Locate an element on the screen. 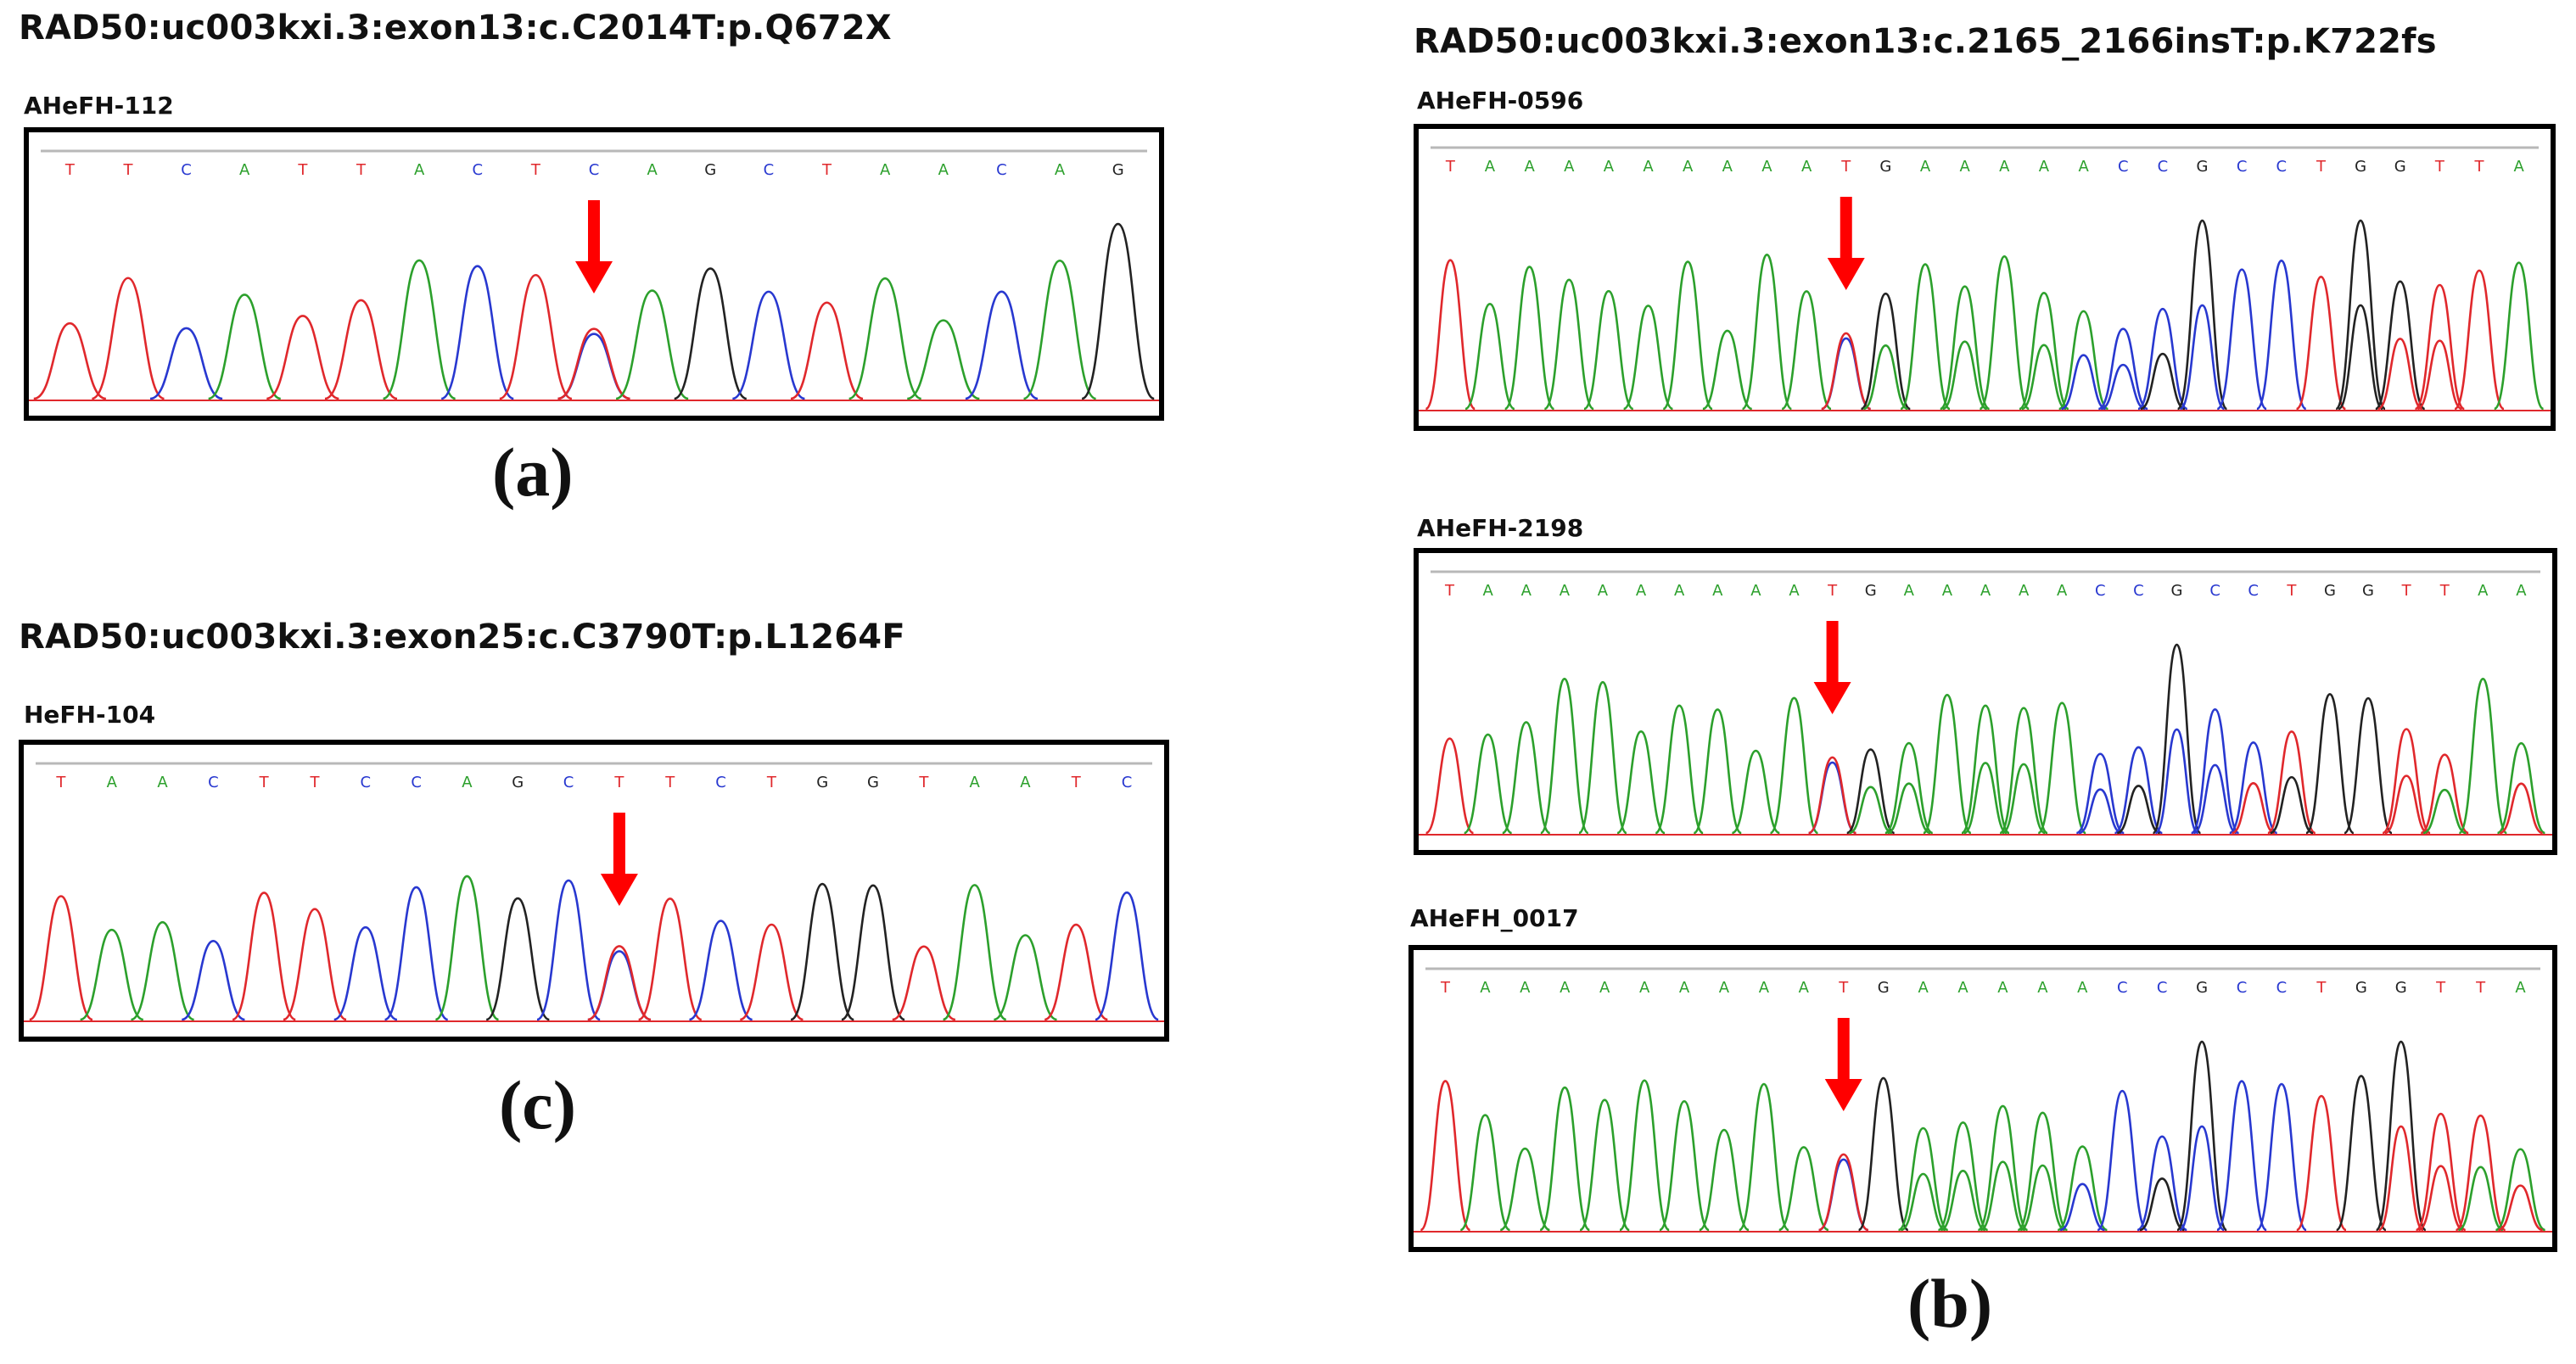 The image size is (2576, 1364). panel-b-sample-label-1: AHeFH-0596 is located at coordinates (1501, 101).